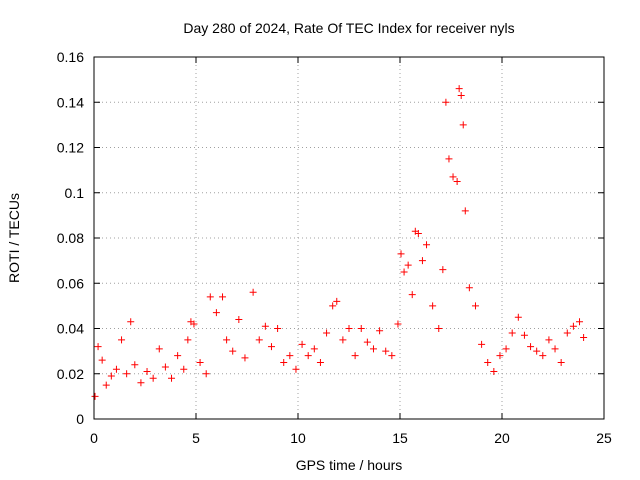 This screenshot has height=480, width=640. Describe the element at coordinates (196, 438) in the screenshot. I see `x-tick-label: 5` at that location.